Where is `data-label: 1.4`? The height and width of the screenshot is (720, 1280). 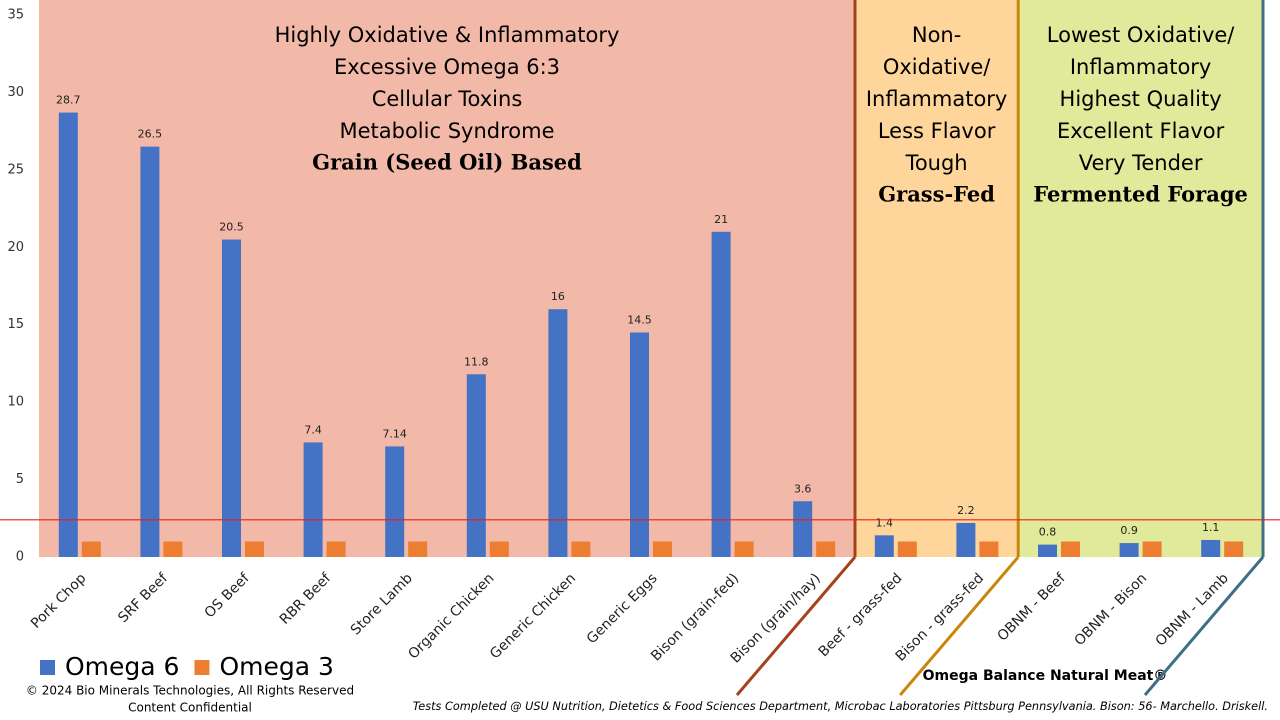
data-label: 1.4 is located at coordinates (885, 522).